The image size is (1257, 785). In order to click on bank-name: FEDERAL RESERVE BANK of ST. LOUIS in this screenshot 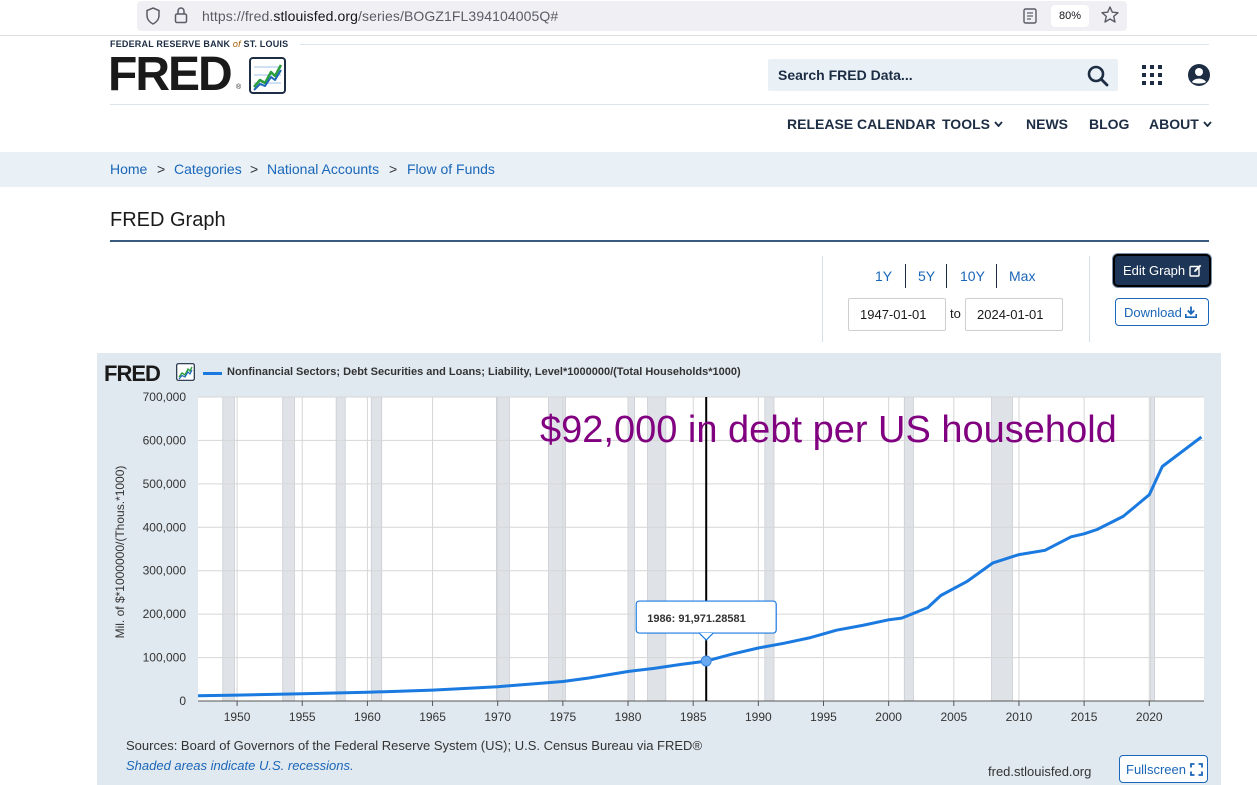, I will do `click(199, 44)`.